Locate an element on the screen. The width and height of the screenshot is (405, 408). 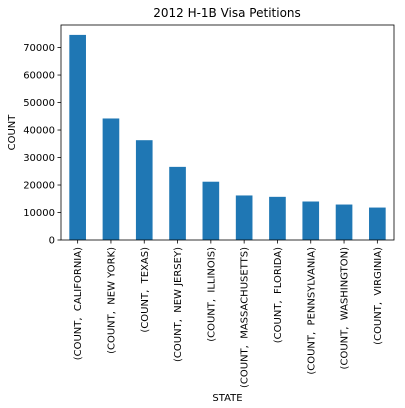
x-tick-label: (COUNT, WASHINGTON) is located at coordinates (345, 308).